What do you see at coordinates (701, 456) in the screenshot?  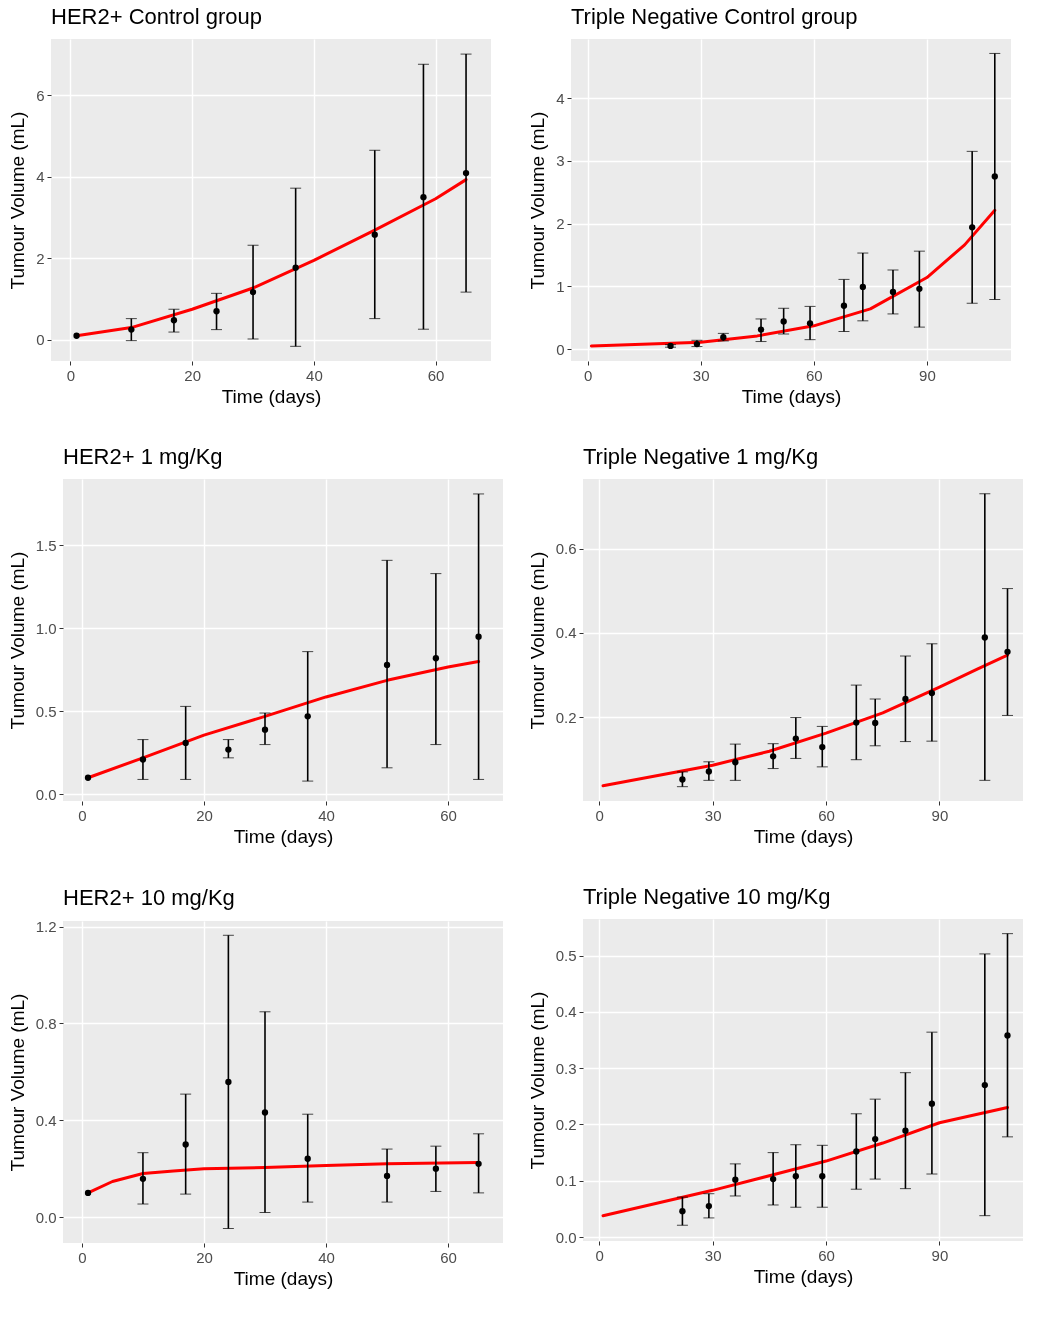 I see `chart-title: Triple Negative 1 mg/Kg` at bounding box center [701, 456].